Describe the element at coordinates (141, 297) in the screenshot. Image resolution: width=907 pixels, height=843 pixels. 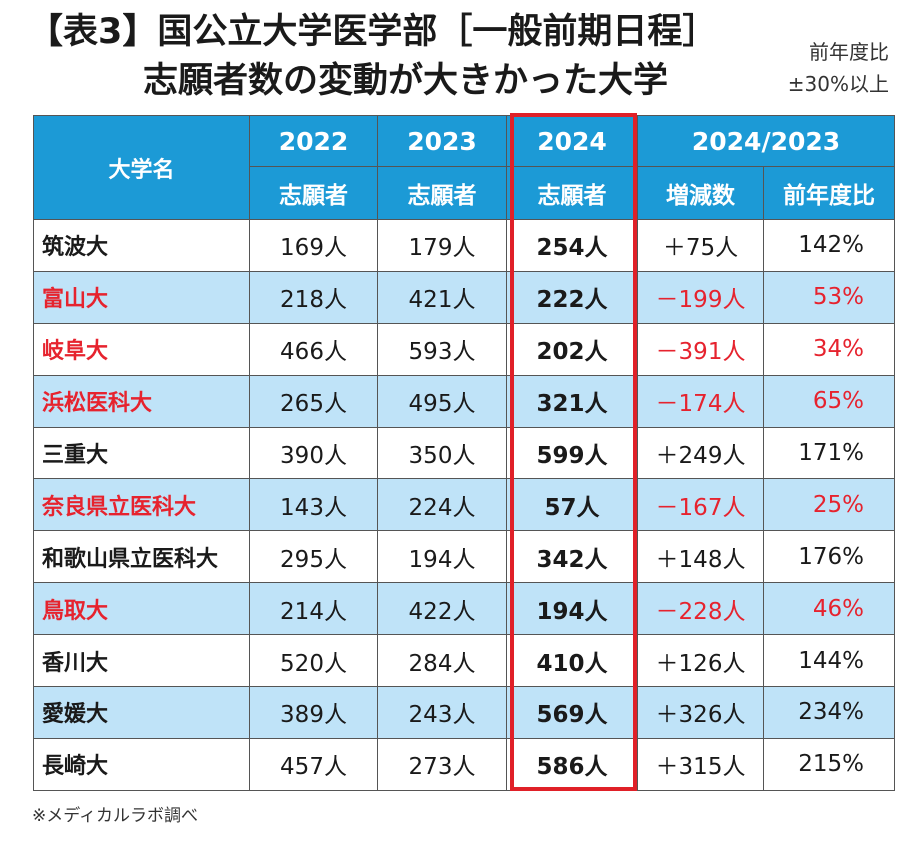
I see `university-name-cell: 富山大` at that location.